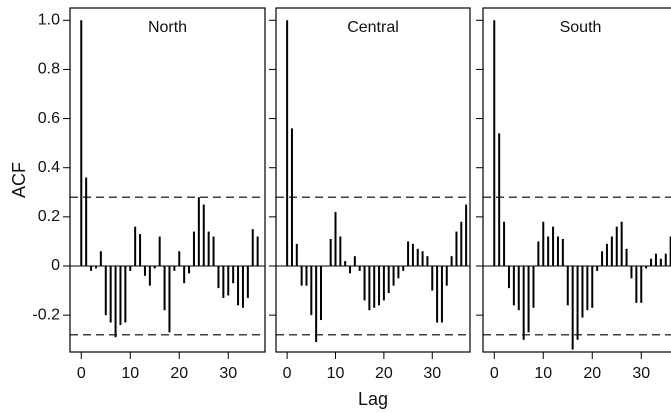 The height and width of the screenshot is (413, 671). What do you see at coordinates (167, 27) in the screenshot?
I see `panel-title: North` at bounding box center [167, 27].